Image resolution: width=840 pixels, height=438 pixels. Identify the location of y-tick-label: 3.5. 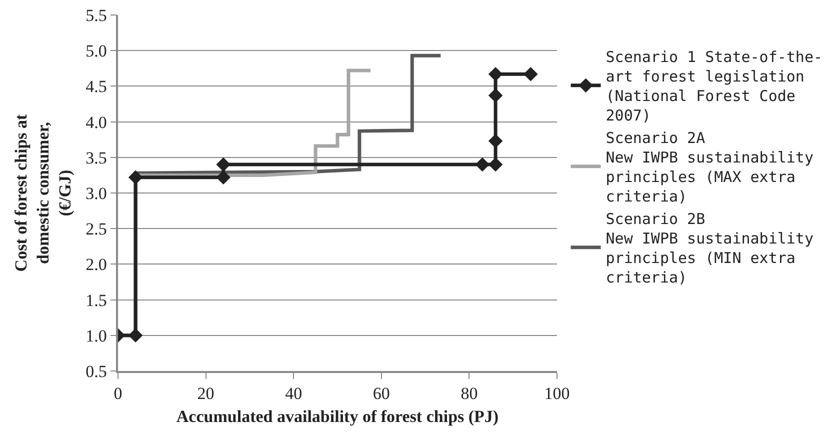
(96, 158).